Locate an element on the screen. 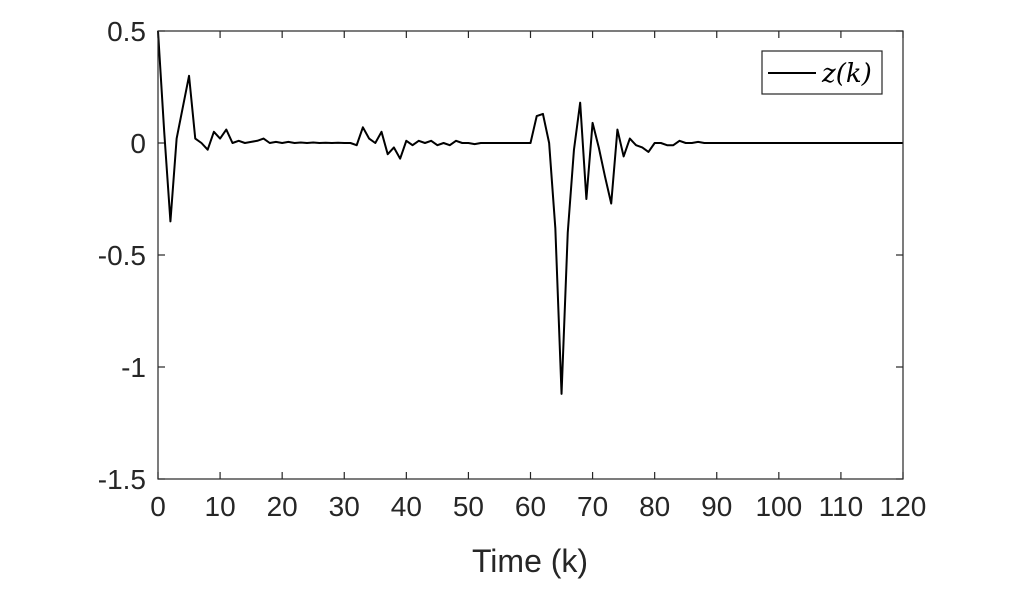 The height and width of the screenshot is (597, 1010). x-tick-label: 100 is located at coordinates (778, 506).